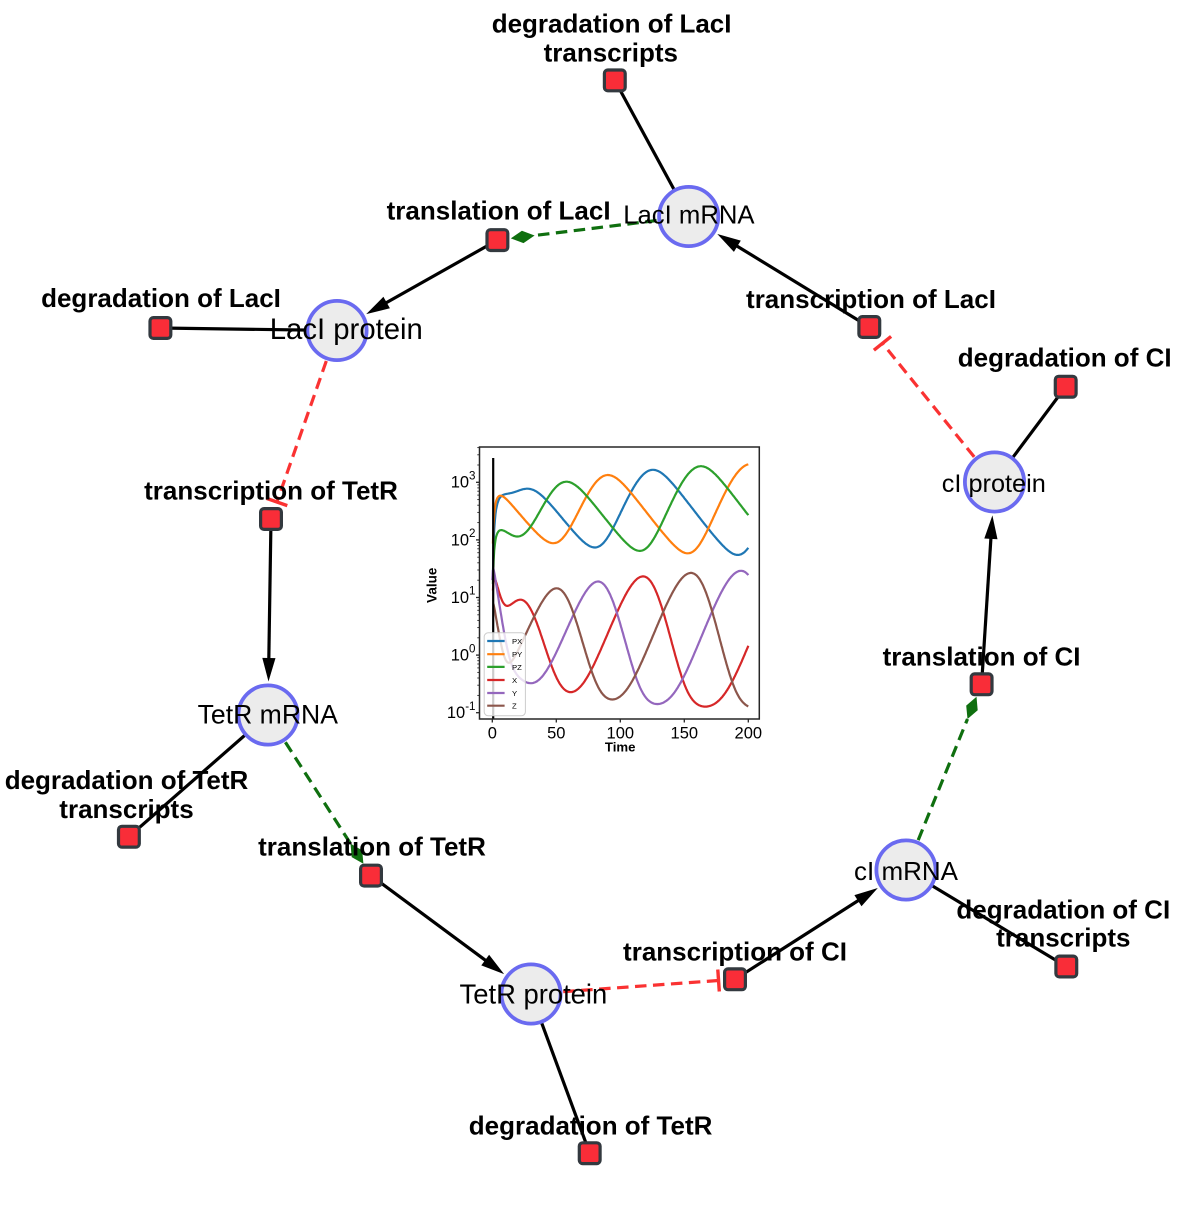 Image resolution: width=1189 pixels, height=1205 pixels. What do you see at coordinates (517, 654) in the screenshot?
I see `svg-text: PY` at bounding box center [517, 654].